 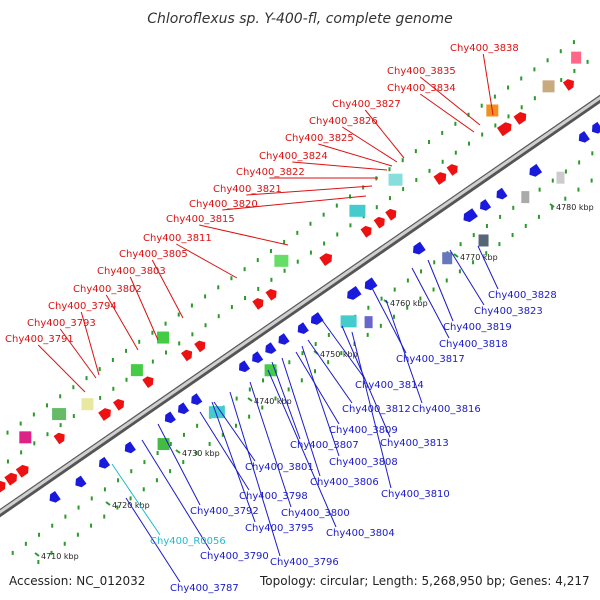 I want to click on gene-label-chy400-3790: Chy400_3790, so click(x=234, y=556).